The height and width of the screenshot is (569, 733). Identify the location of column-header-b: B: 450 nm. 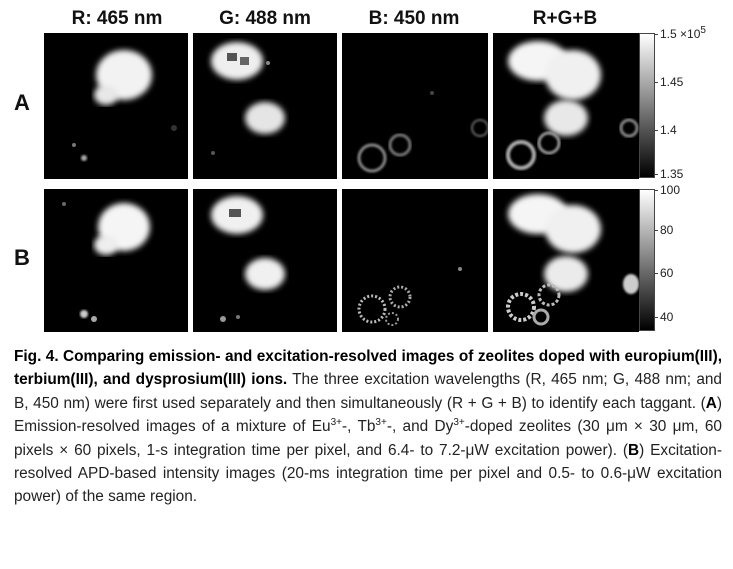
(414, 18).